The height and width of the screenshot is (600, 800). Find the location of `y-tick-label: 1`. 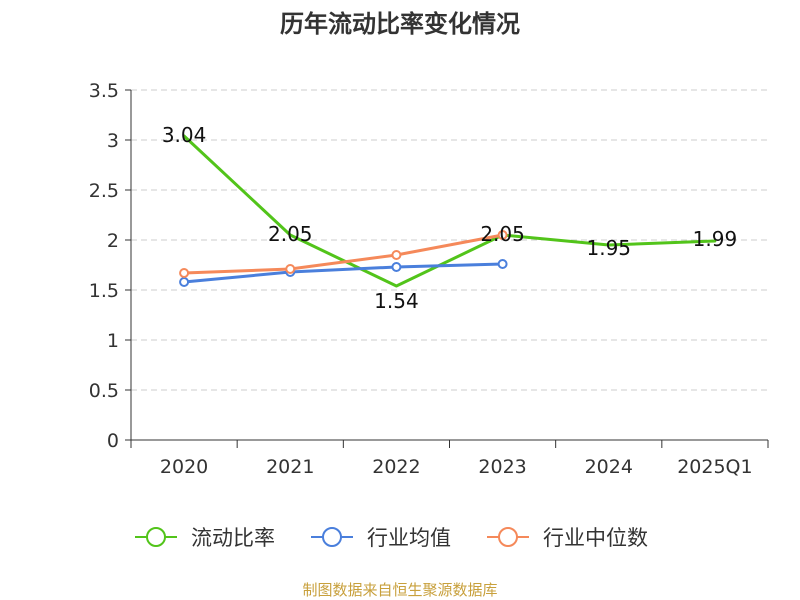

y-tick-label: 1 is located at coordinates (113, 341).